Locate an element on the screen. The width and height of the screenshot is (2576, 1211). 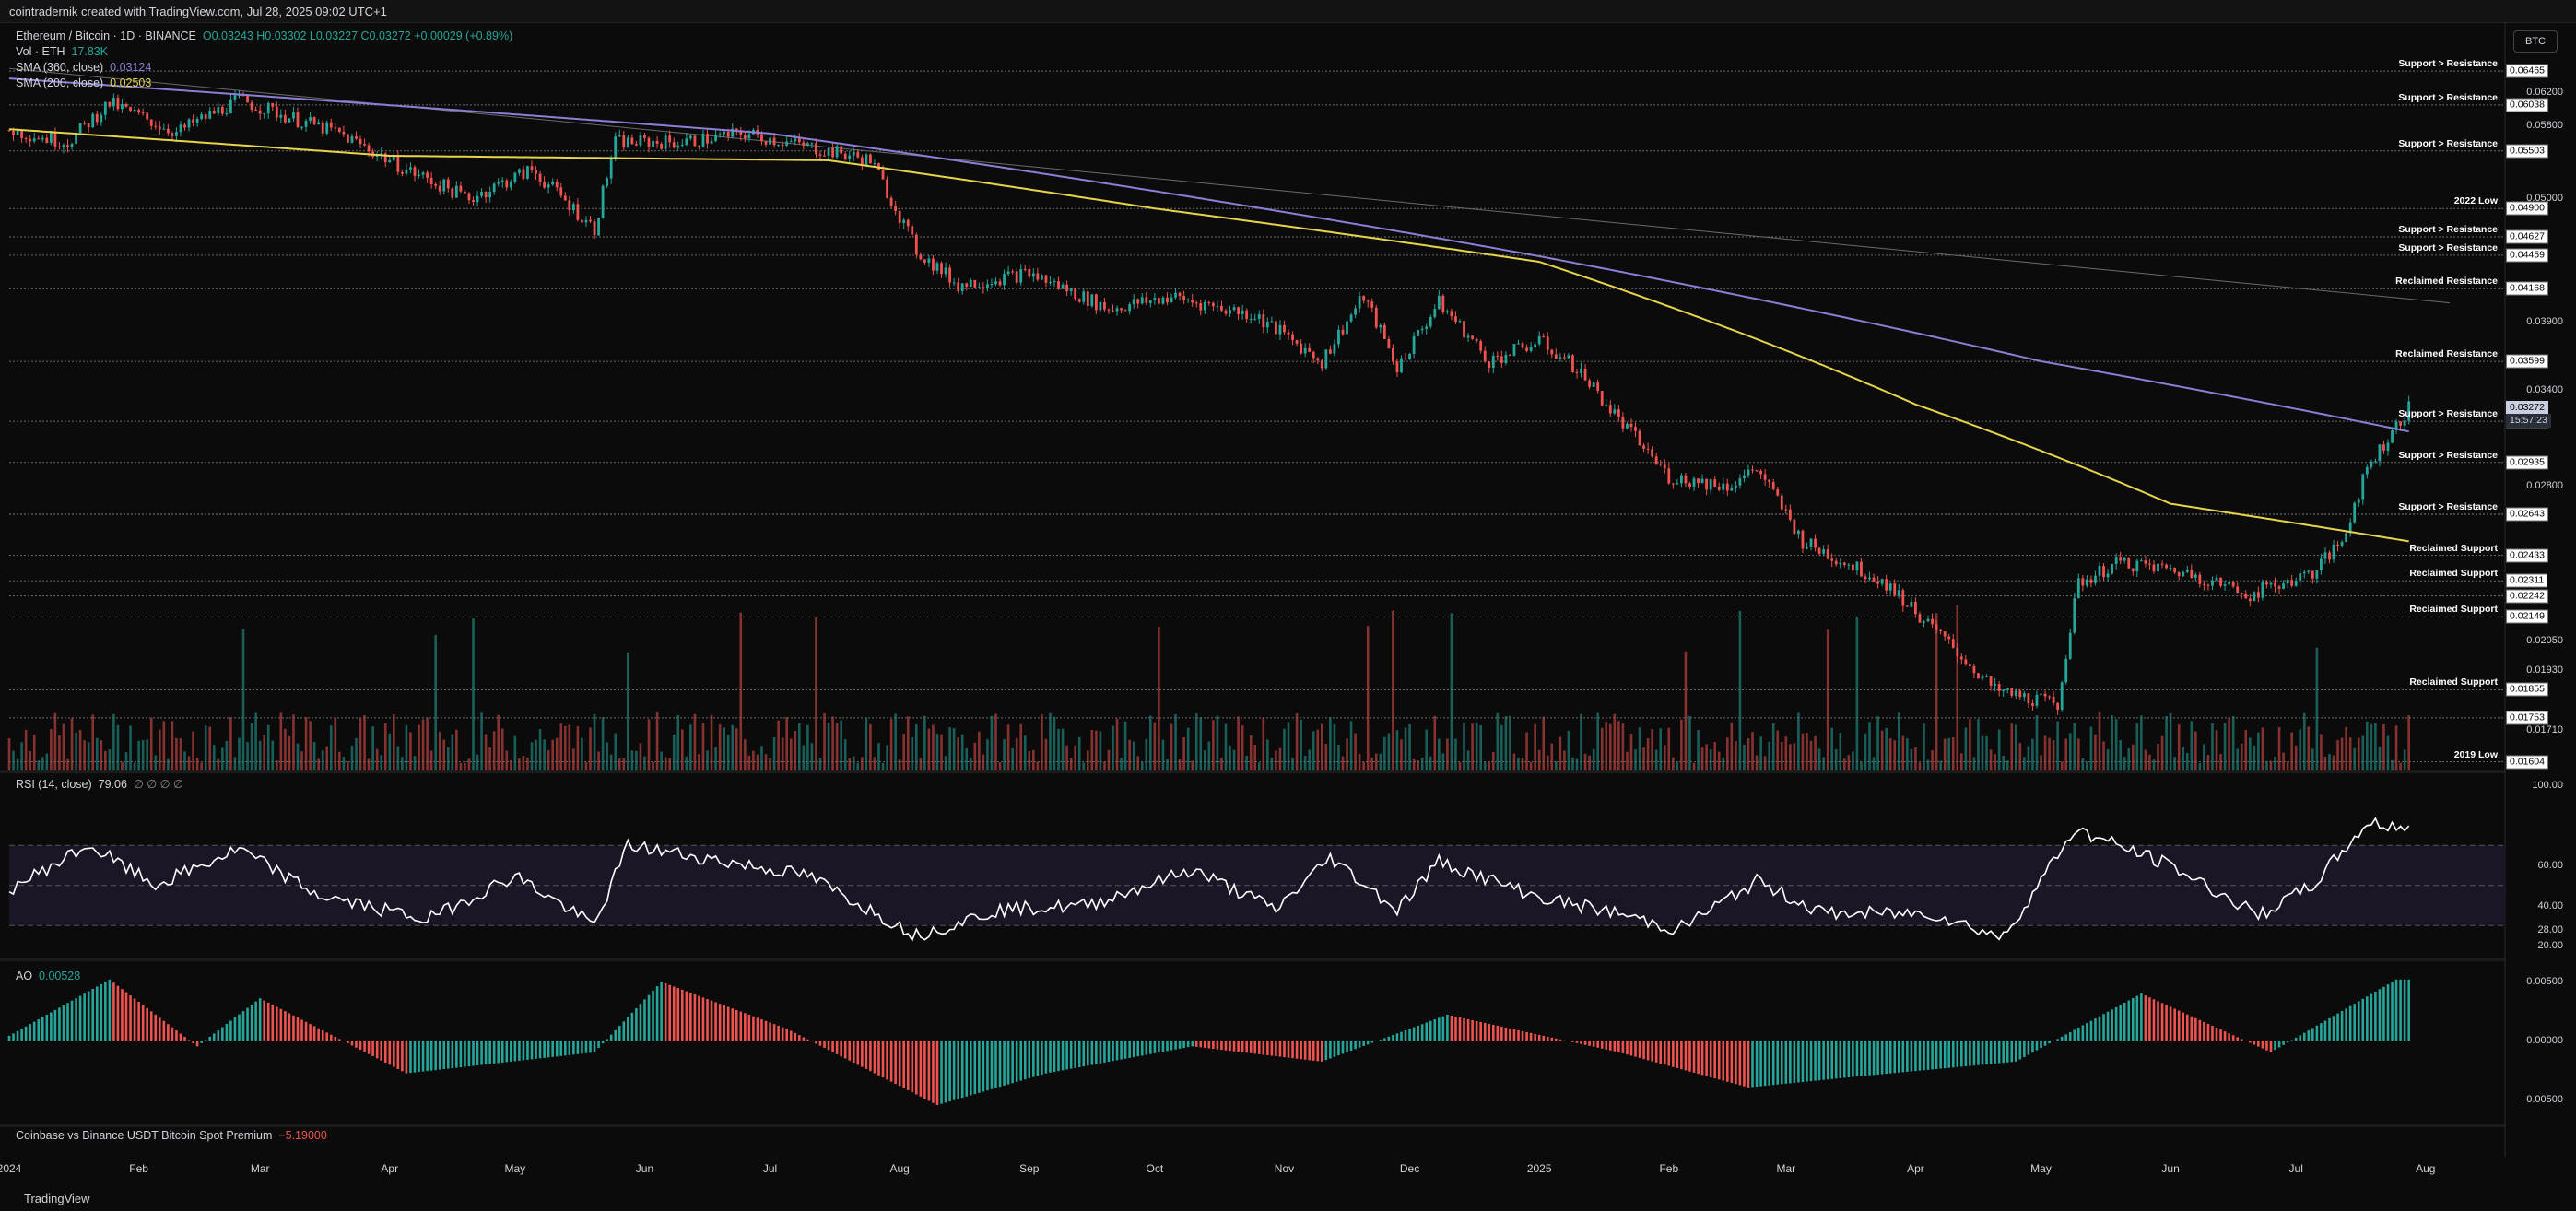
ao-axis-tick: 0.00000 is located at coordinates (2544, 1041).